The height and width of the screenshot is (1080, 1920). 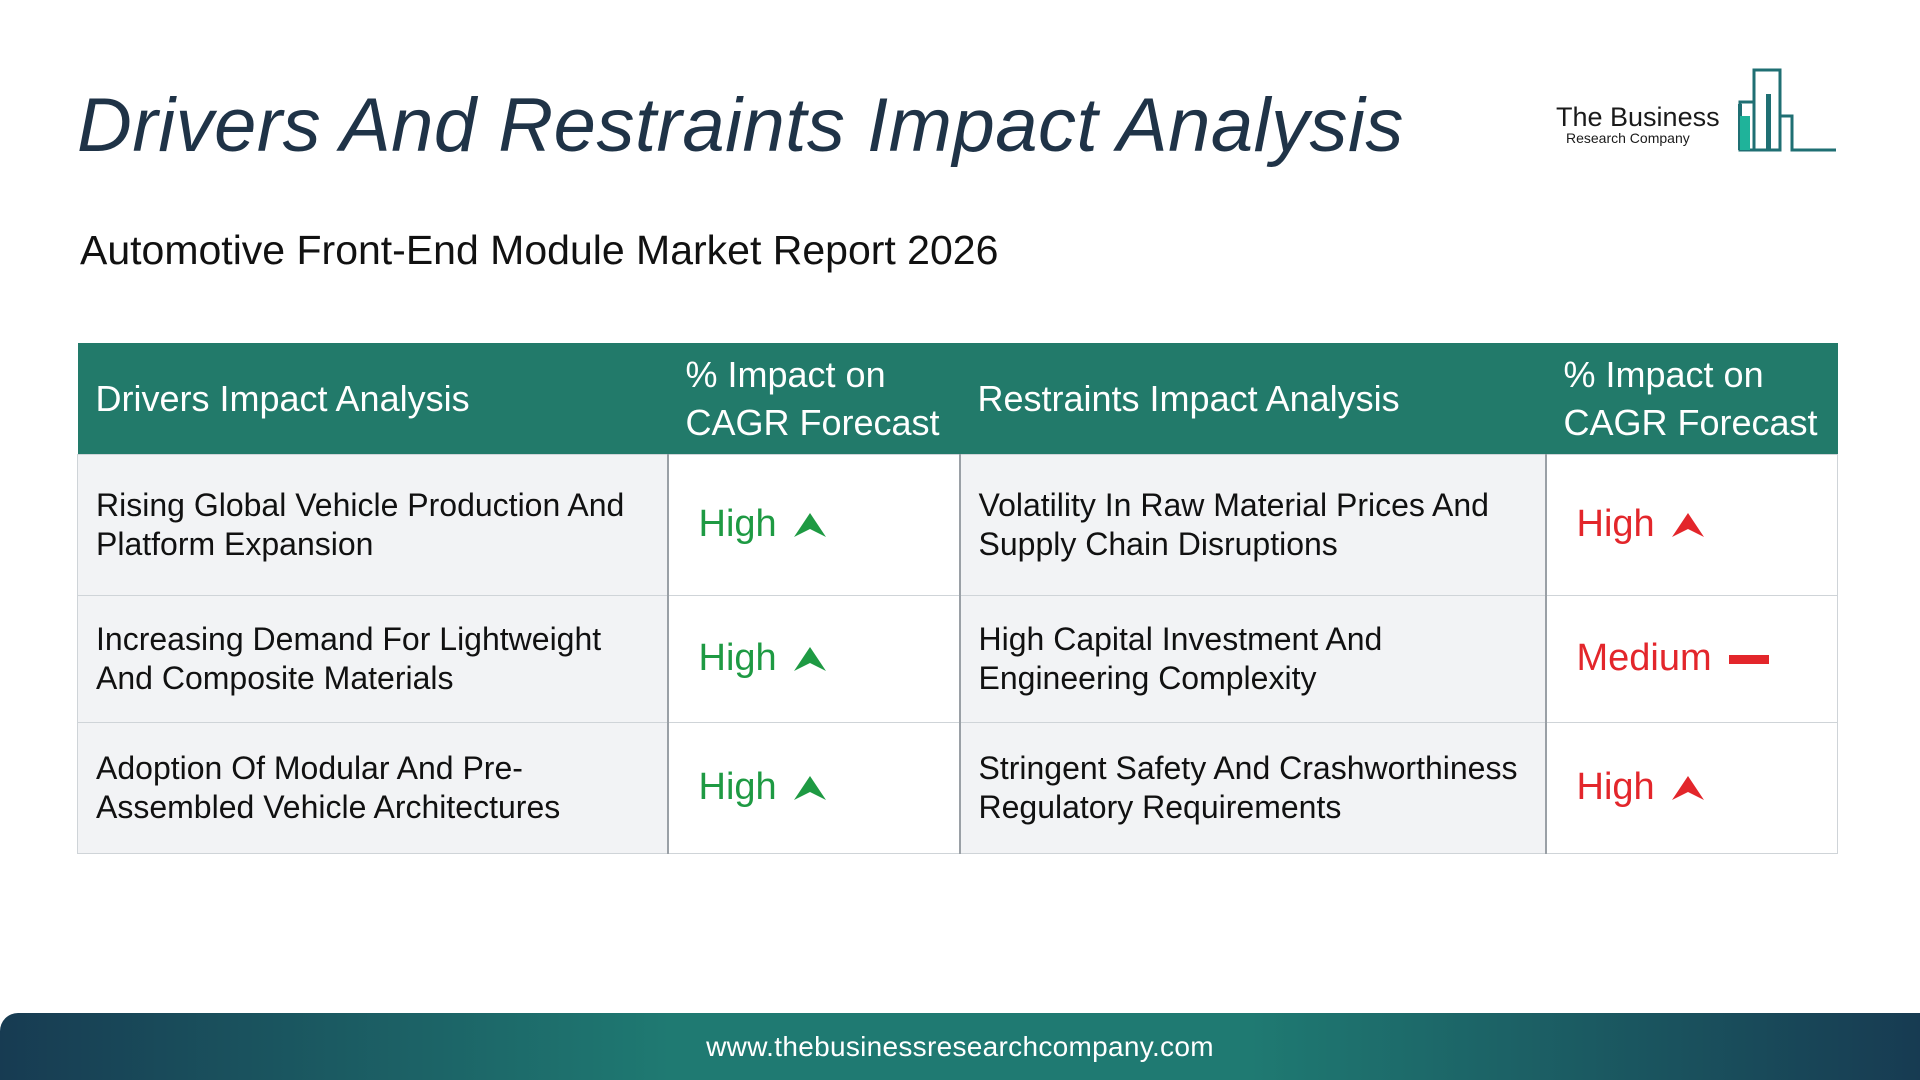 What do you see at coordinates (1628, 138) in the screenshot?
I see `logo-tagline: Research Company` at bounding box center [1628, 138].